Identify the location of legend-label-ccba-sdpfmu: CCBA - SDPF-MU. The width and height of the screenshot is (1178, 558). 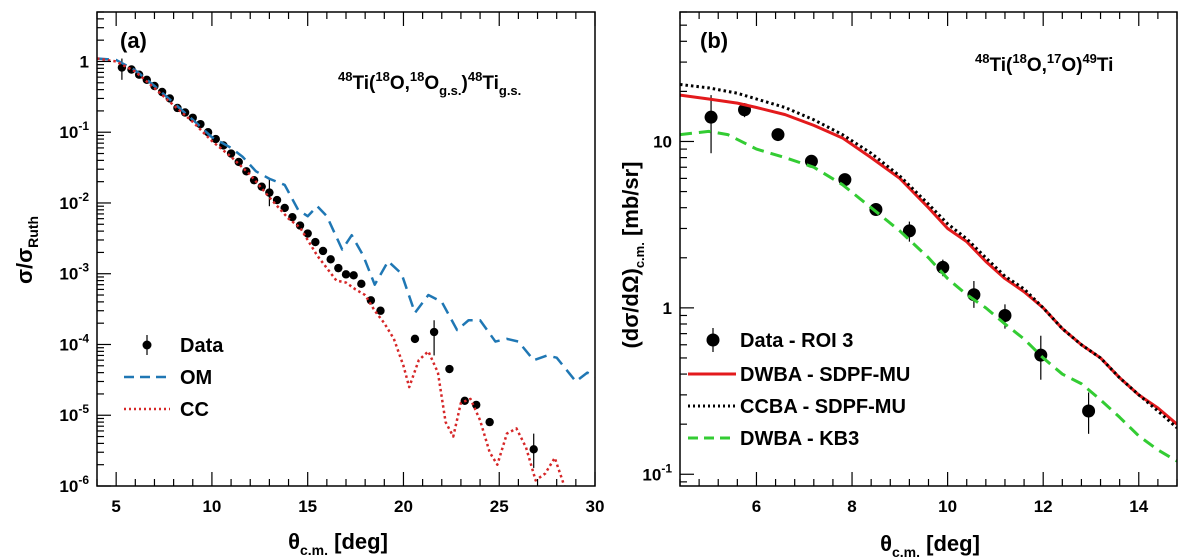
(823, 407).